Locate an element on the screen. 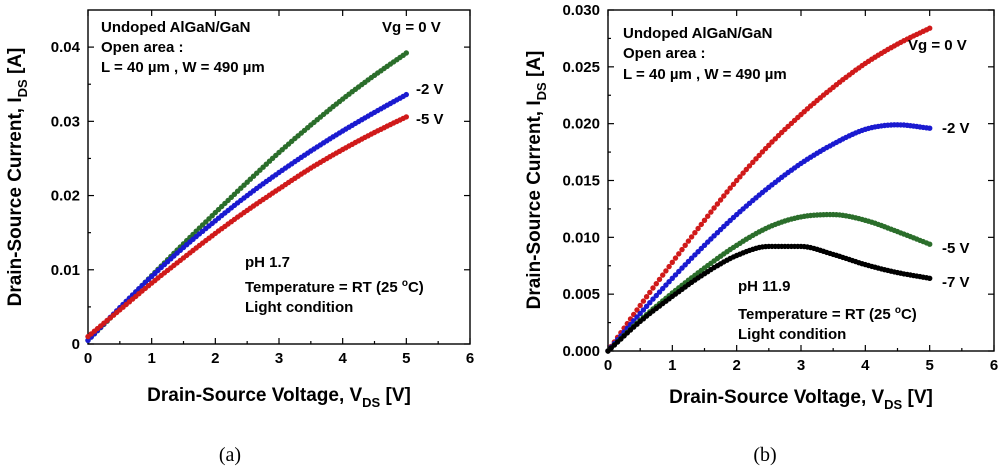 The height and width of the screenshot is (467, 1000). y-tick-label: 0.025 is located at coordinates (581, 67).